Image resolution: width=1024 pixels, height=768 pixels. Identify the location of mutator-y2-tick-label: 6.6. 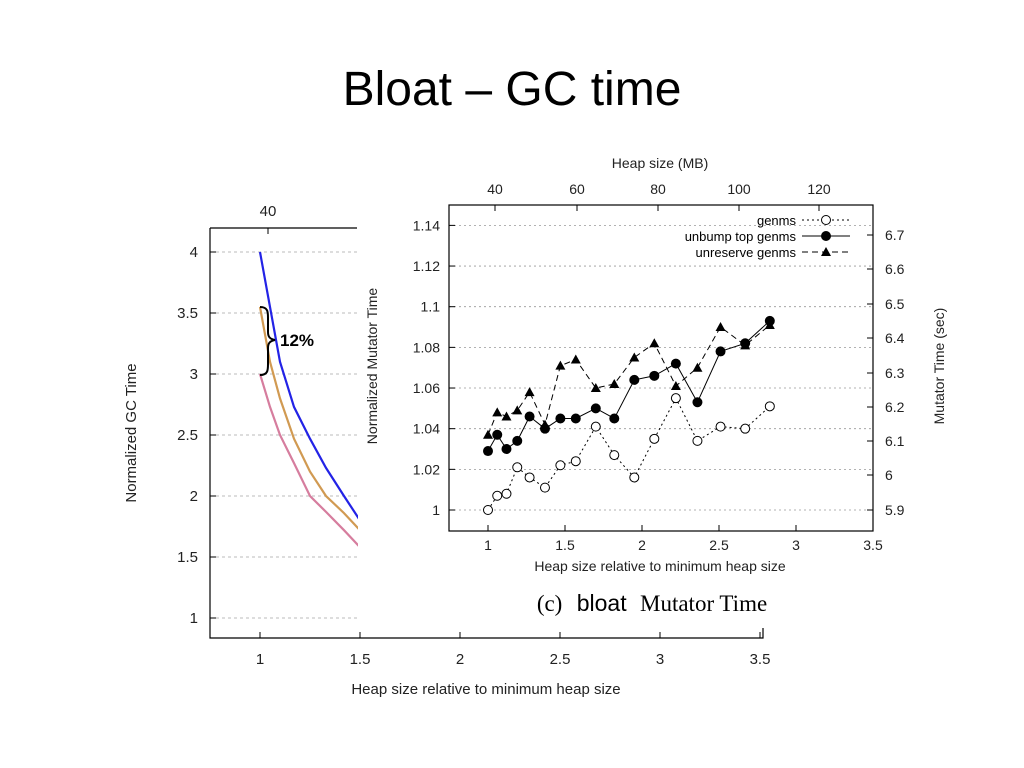
(895, 269).